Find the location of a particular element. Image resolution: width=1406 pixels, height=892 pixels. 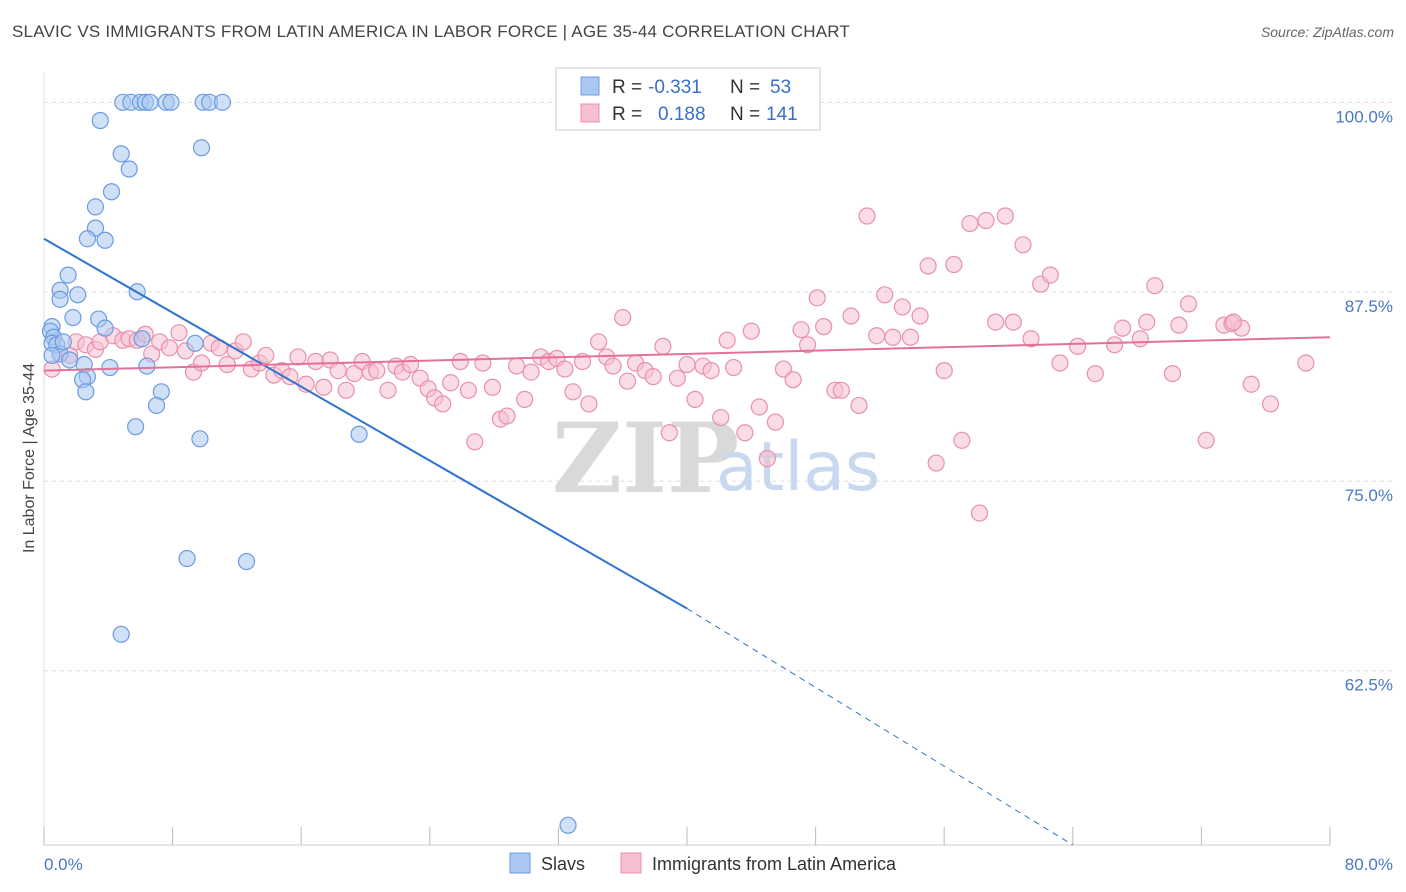

slavs-trend-line-dashed is located at coordinates (880, 727).